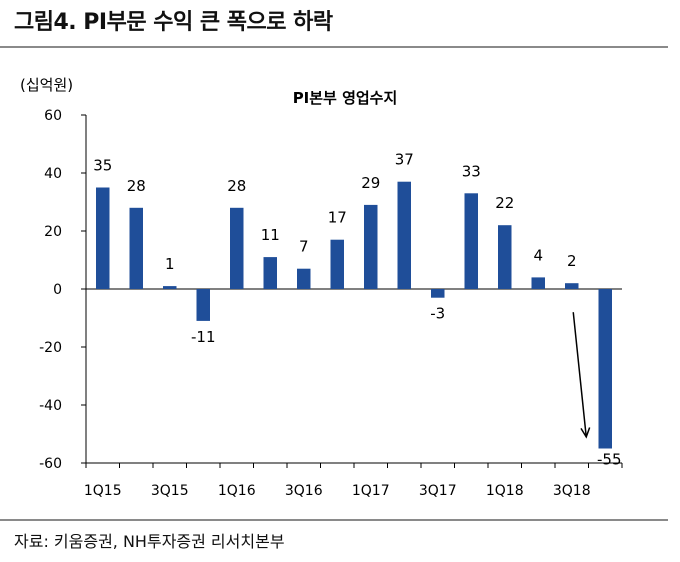 Image resolution: width=680 pixels, height=562 pixels. Describe the element at coordinates (585, 433) in the screenshot. I see `annotation-arrow-head` at that location.